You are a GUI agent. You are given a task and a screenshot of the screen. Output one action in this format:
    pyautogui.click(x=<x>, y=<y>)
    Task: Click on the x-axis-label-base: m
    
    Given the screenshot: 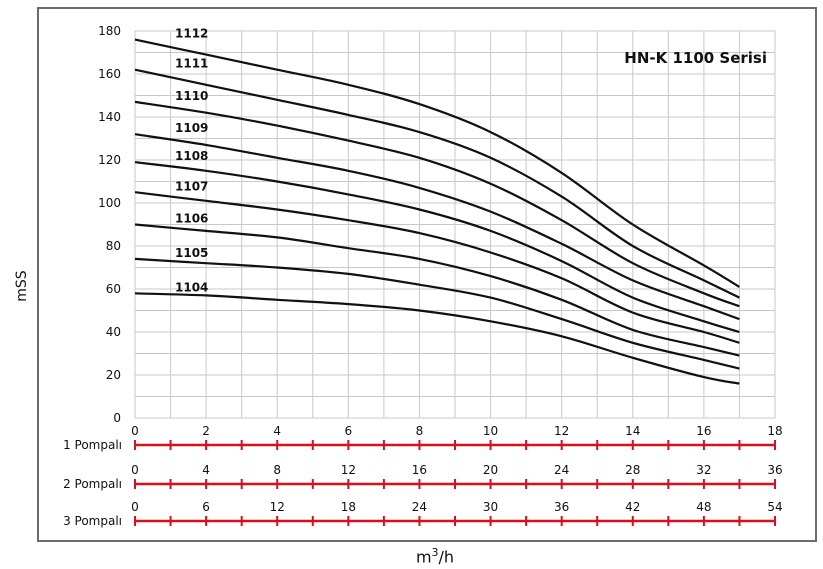 What is the action you would take?
    pyautogui.click(x=423, y=557)
    